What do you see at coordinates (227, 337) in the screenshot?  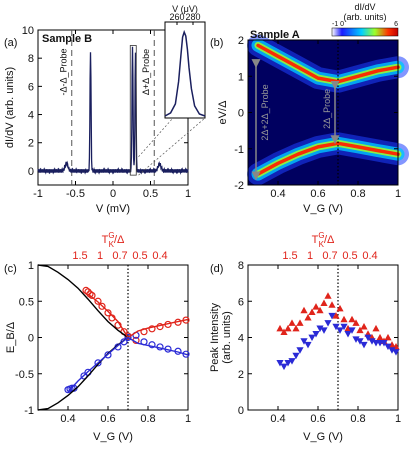 I see `y-axis-label-units: (arb. units)` at bounding box center [227, 337].